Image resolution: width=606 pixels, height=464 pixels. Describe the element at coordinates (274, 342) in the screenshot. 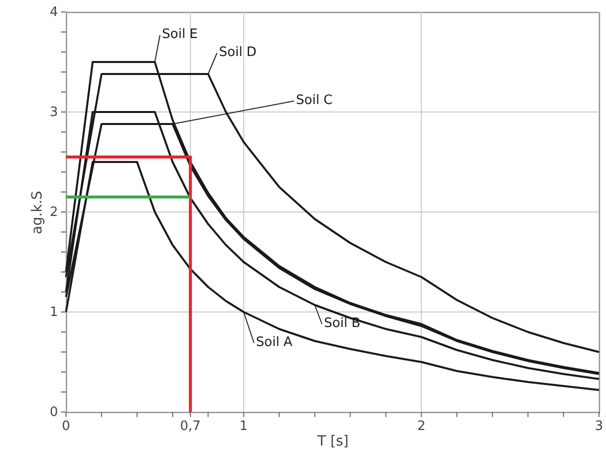

I see `series-label: Soil A` at that location.